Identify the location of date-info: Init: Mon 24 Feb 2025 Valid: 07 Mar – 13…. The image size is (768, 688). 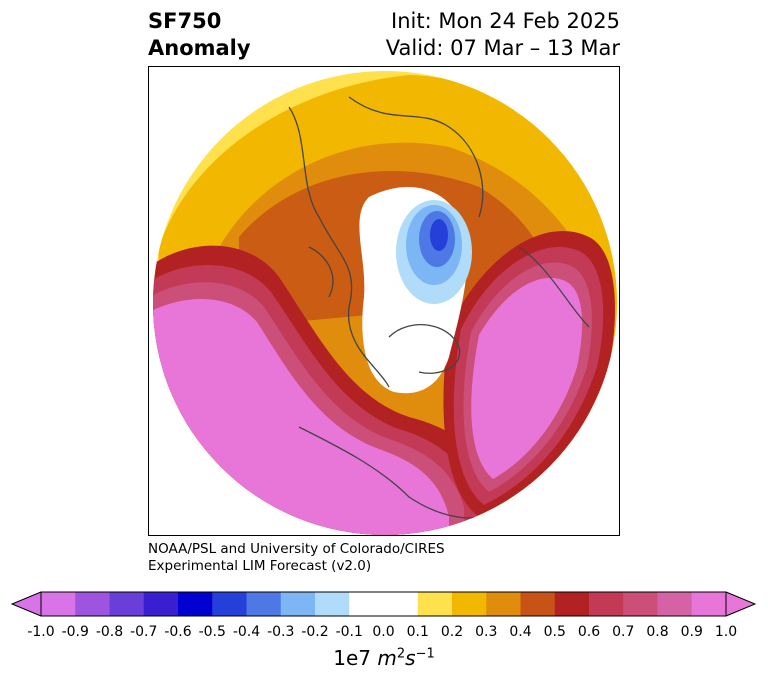
(503, 35).